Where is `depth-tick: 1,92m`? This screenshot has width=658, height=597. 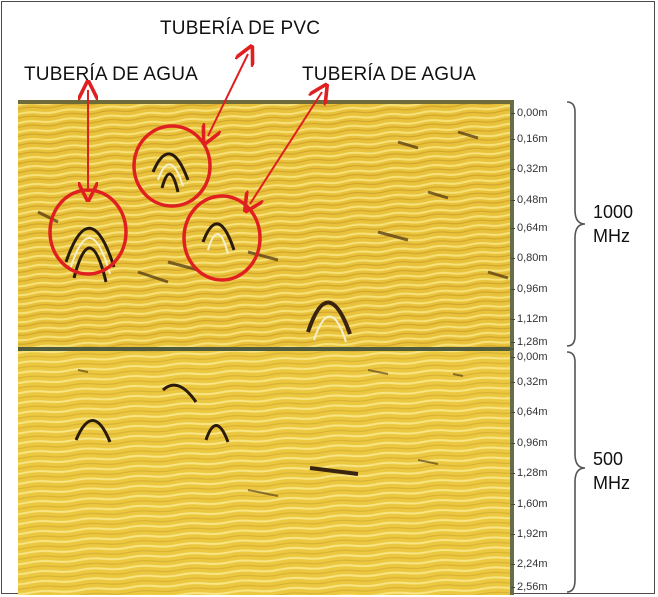 depth-tick: 1,92m is located at coordinates (529, 534).